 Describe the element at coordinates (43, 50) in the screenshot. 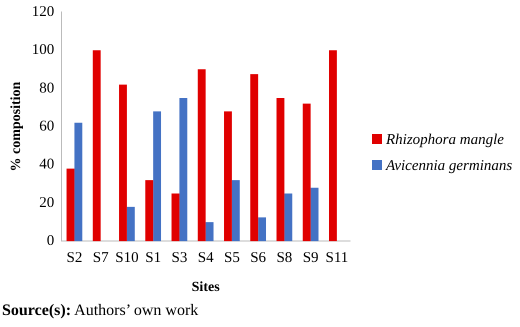

I see `y-tick-label: 100` at that location.